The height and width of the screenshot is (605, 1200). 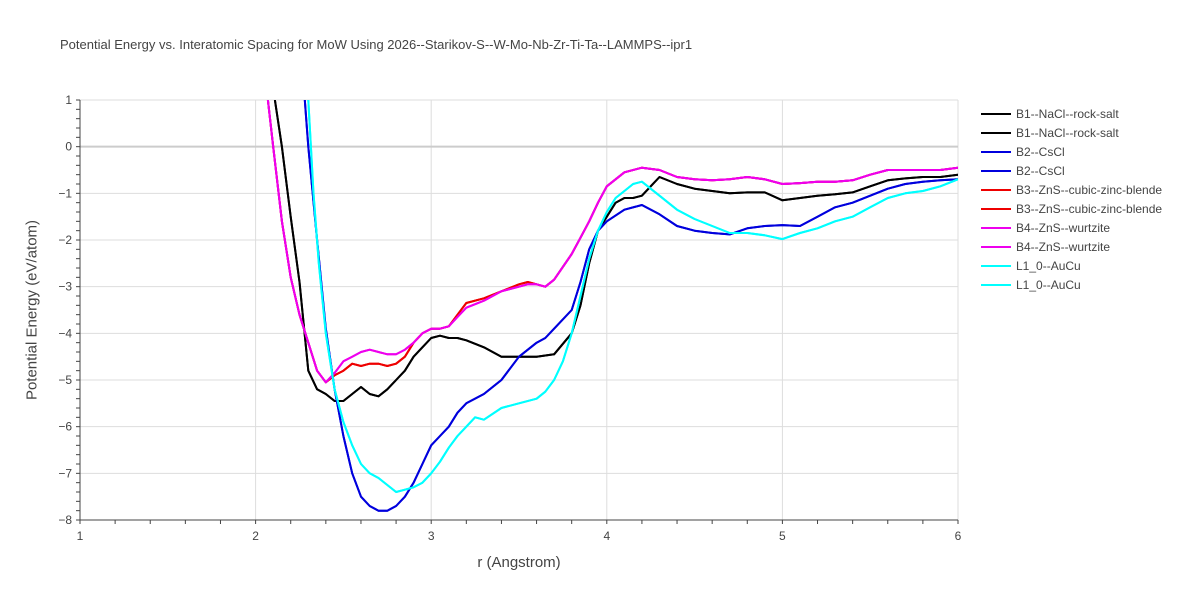 What do you see at coordinates (519, 562) in the screenshot?
I see `x-axis-label: r (Angstrom)` at bounding box center [519, 562].